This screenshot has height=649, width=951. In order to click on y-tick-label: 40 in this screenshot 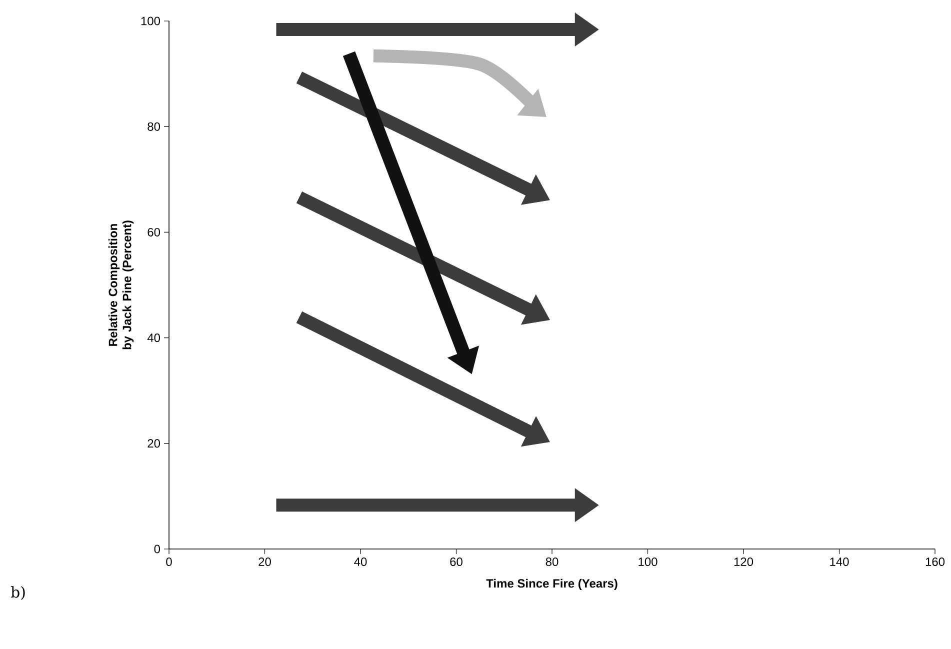, I will do `click(153, 338)`.